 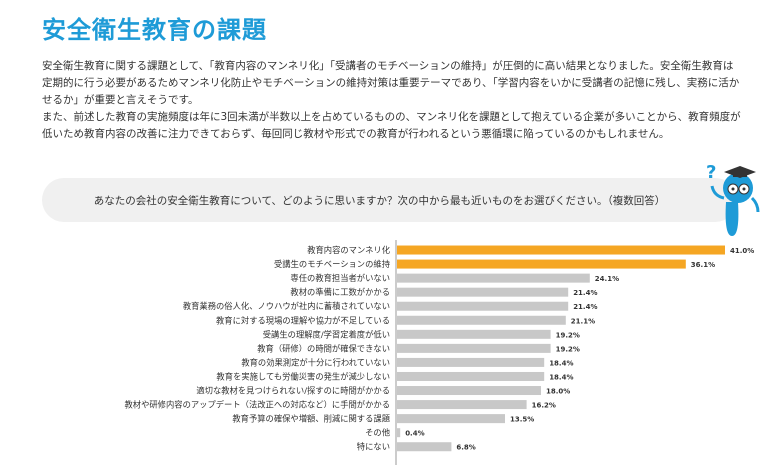 What do you see at coordinates (377, 433) in the screenshot?
I see `category-label: その他` at bounding box center [377, 433].